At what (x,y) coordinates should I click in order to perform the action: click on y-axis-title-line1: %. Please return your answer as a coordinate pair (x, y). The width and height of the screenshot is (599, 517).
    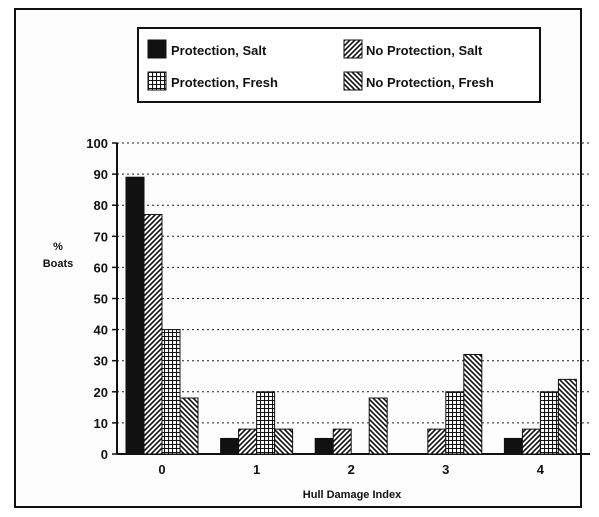
    Looking at the image, I should click on (58, 247).